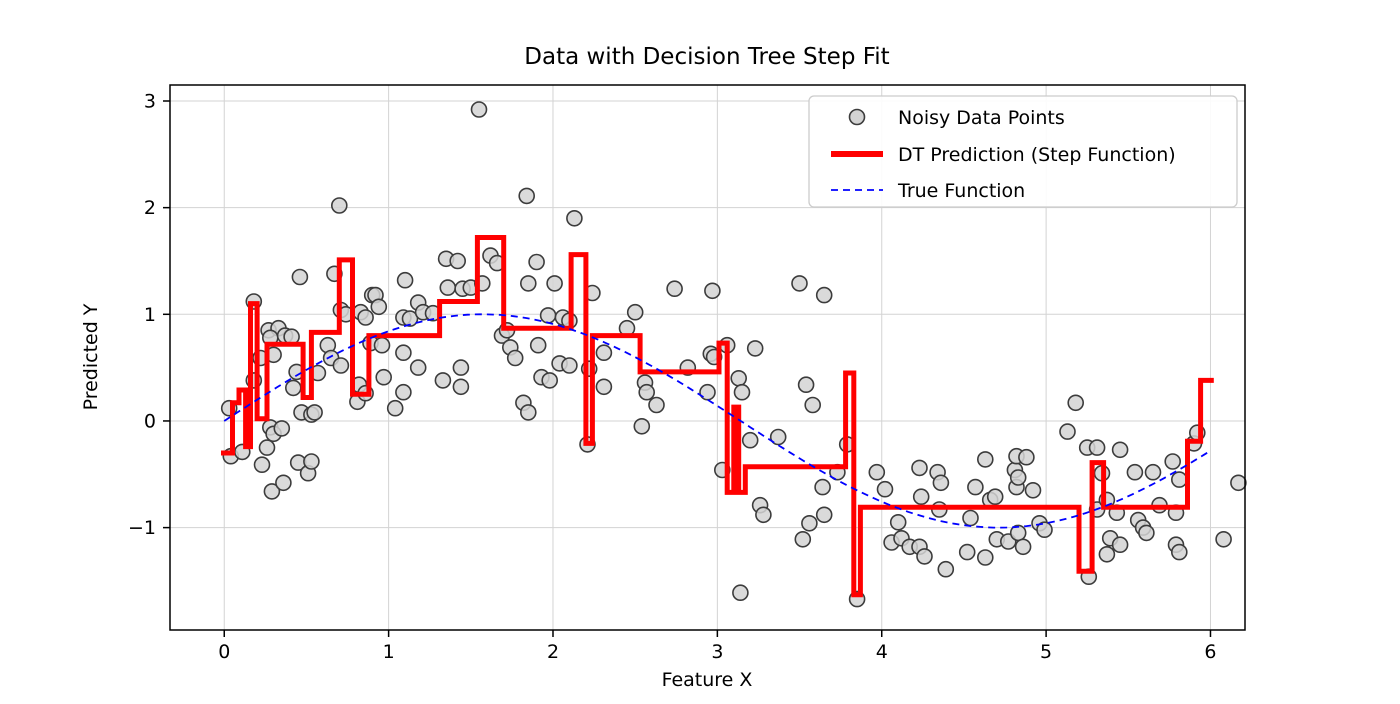 The width and height of the screenshot is (1400, 704). What do you see at coordinates (150, 315) in the screenshot?
I see `y-tick-label: 1` at bounding box center [150, 315].